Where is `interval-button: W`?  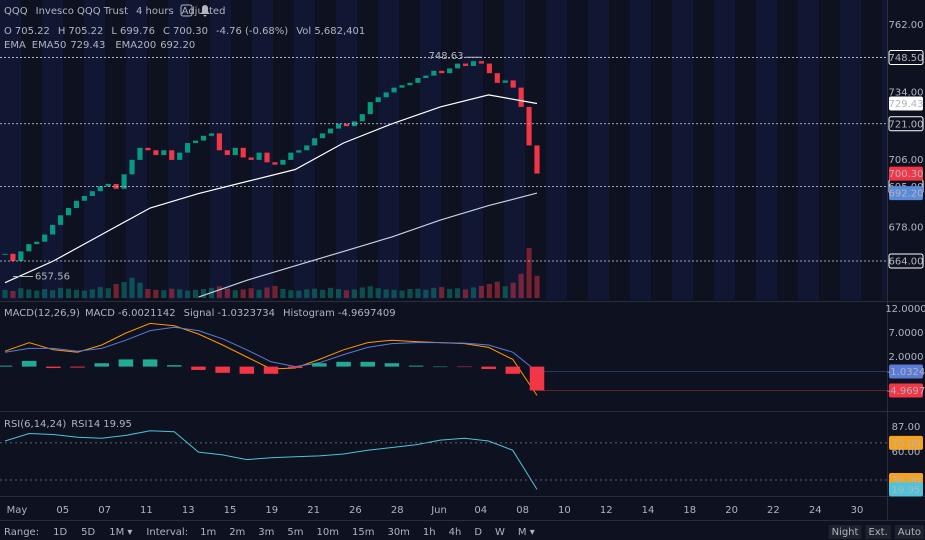 interval-button: W is located at coordinates (500, 532).